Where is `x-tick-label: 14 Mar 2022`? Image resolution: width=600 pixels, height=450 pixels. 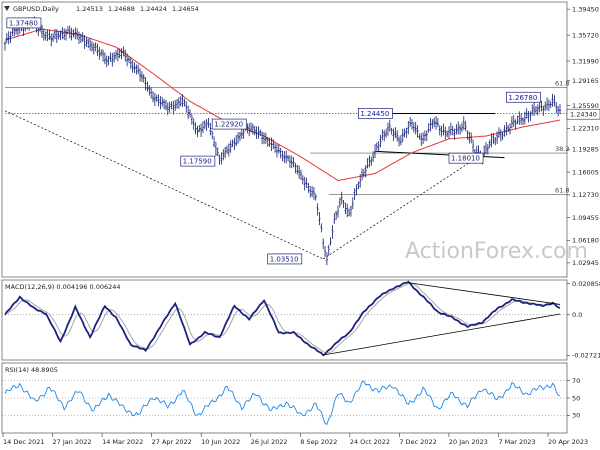
x-tick-label: 14 Mar 2022 is located at coordinates (122, 442).